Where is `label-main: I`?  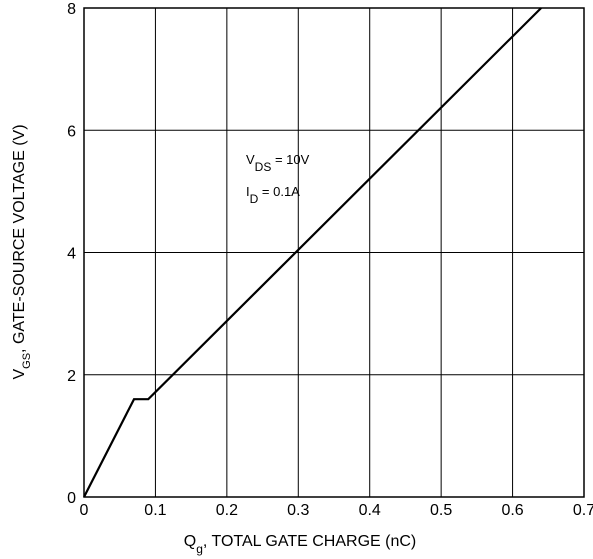 label-main: I is located at coordinates (248, 191).